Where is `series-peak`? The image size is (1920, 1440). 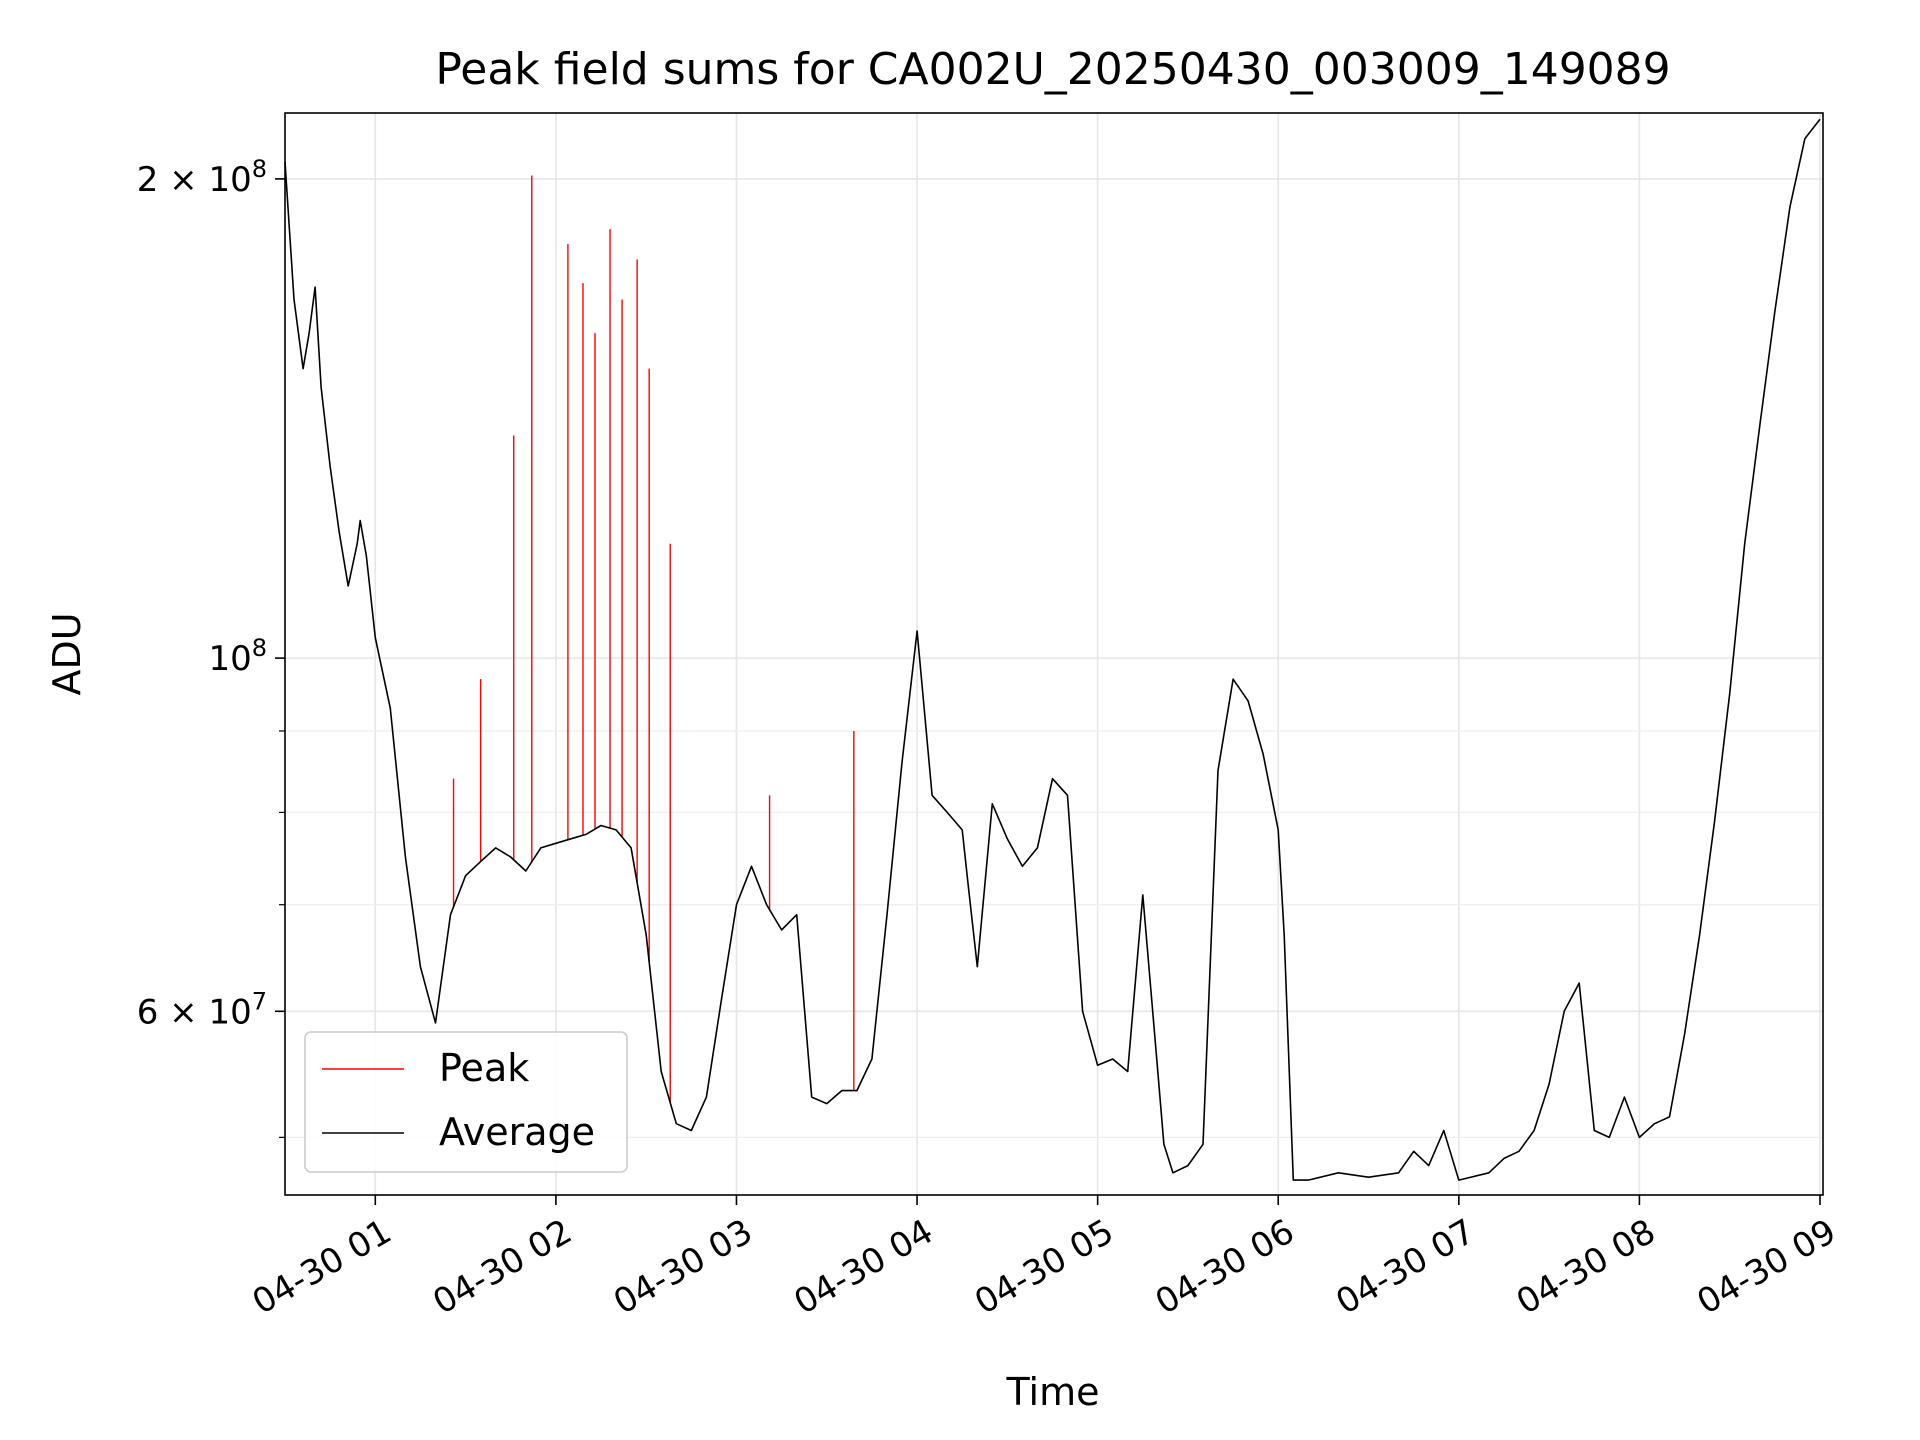
series-peak is located at coordinates (653, 639).